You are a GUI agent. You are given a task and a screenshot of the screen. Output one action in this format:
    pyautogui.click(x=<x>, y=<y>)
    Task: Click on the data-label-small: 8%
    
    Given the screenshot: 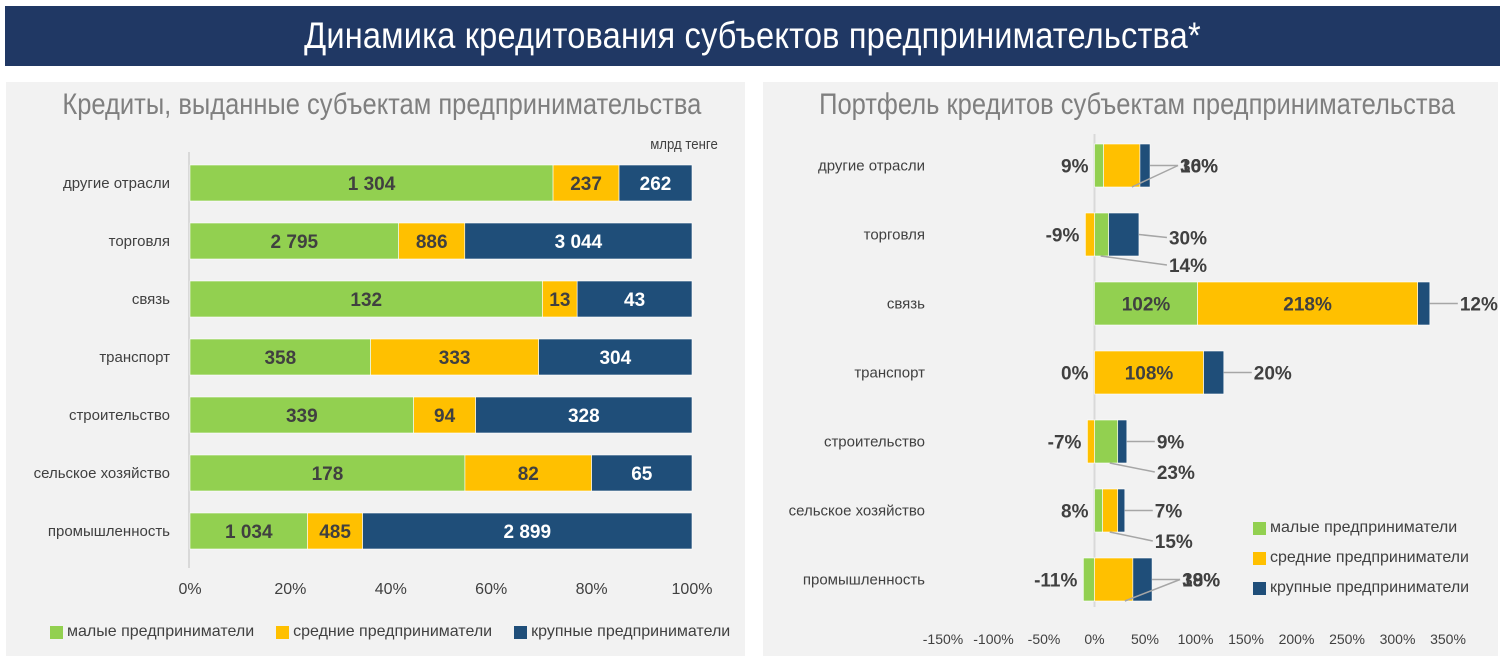 What is the action you would take?
    pyautogui.click(x=1075, y=512)
    